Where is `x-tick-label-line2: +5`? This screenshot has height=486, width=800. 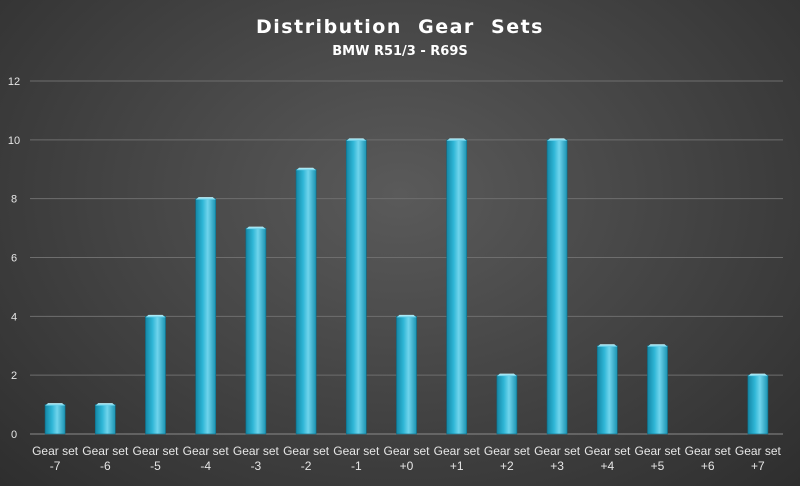 x-tick-label-line2: +5 is located at coordinates (658, 466).